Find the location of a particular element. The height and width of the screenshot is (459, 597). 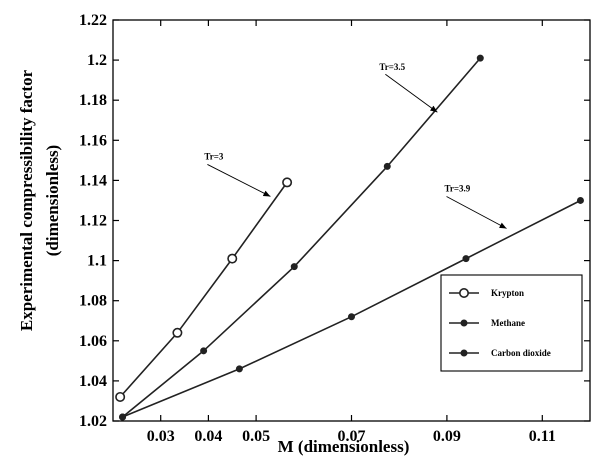

y-tick-label: 1.18 is located at coordinates (93, 100).